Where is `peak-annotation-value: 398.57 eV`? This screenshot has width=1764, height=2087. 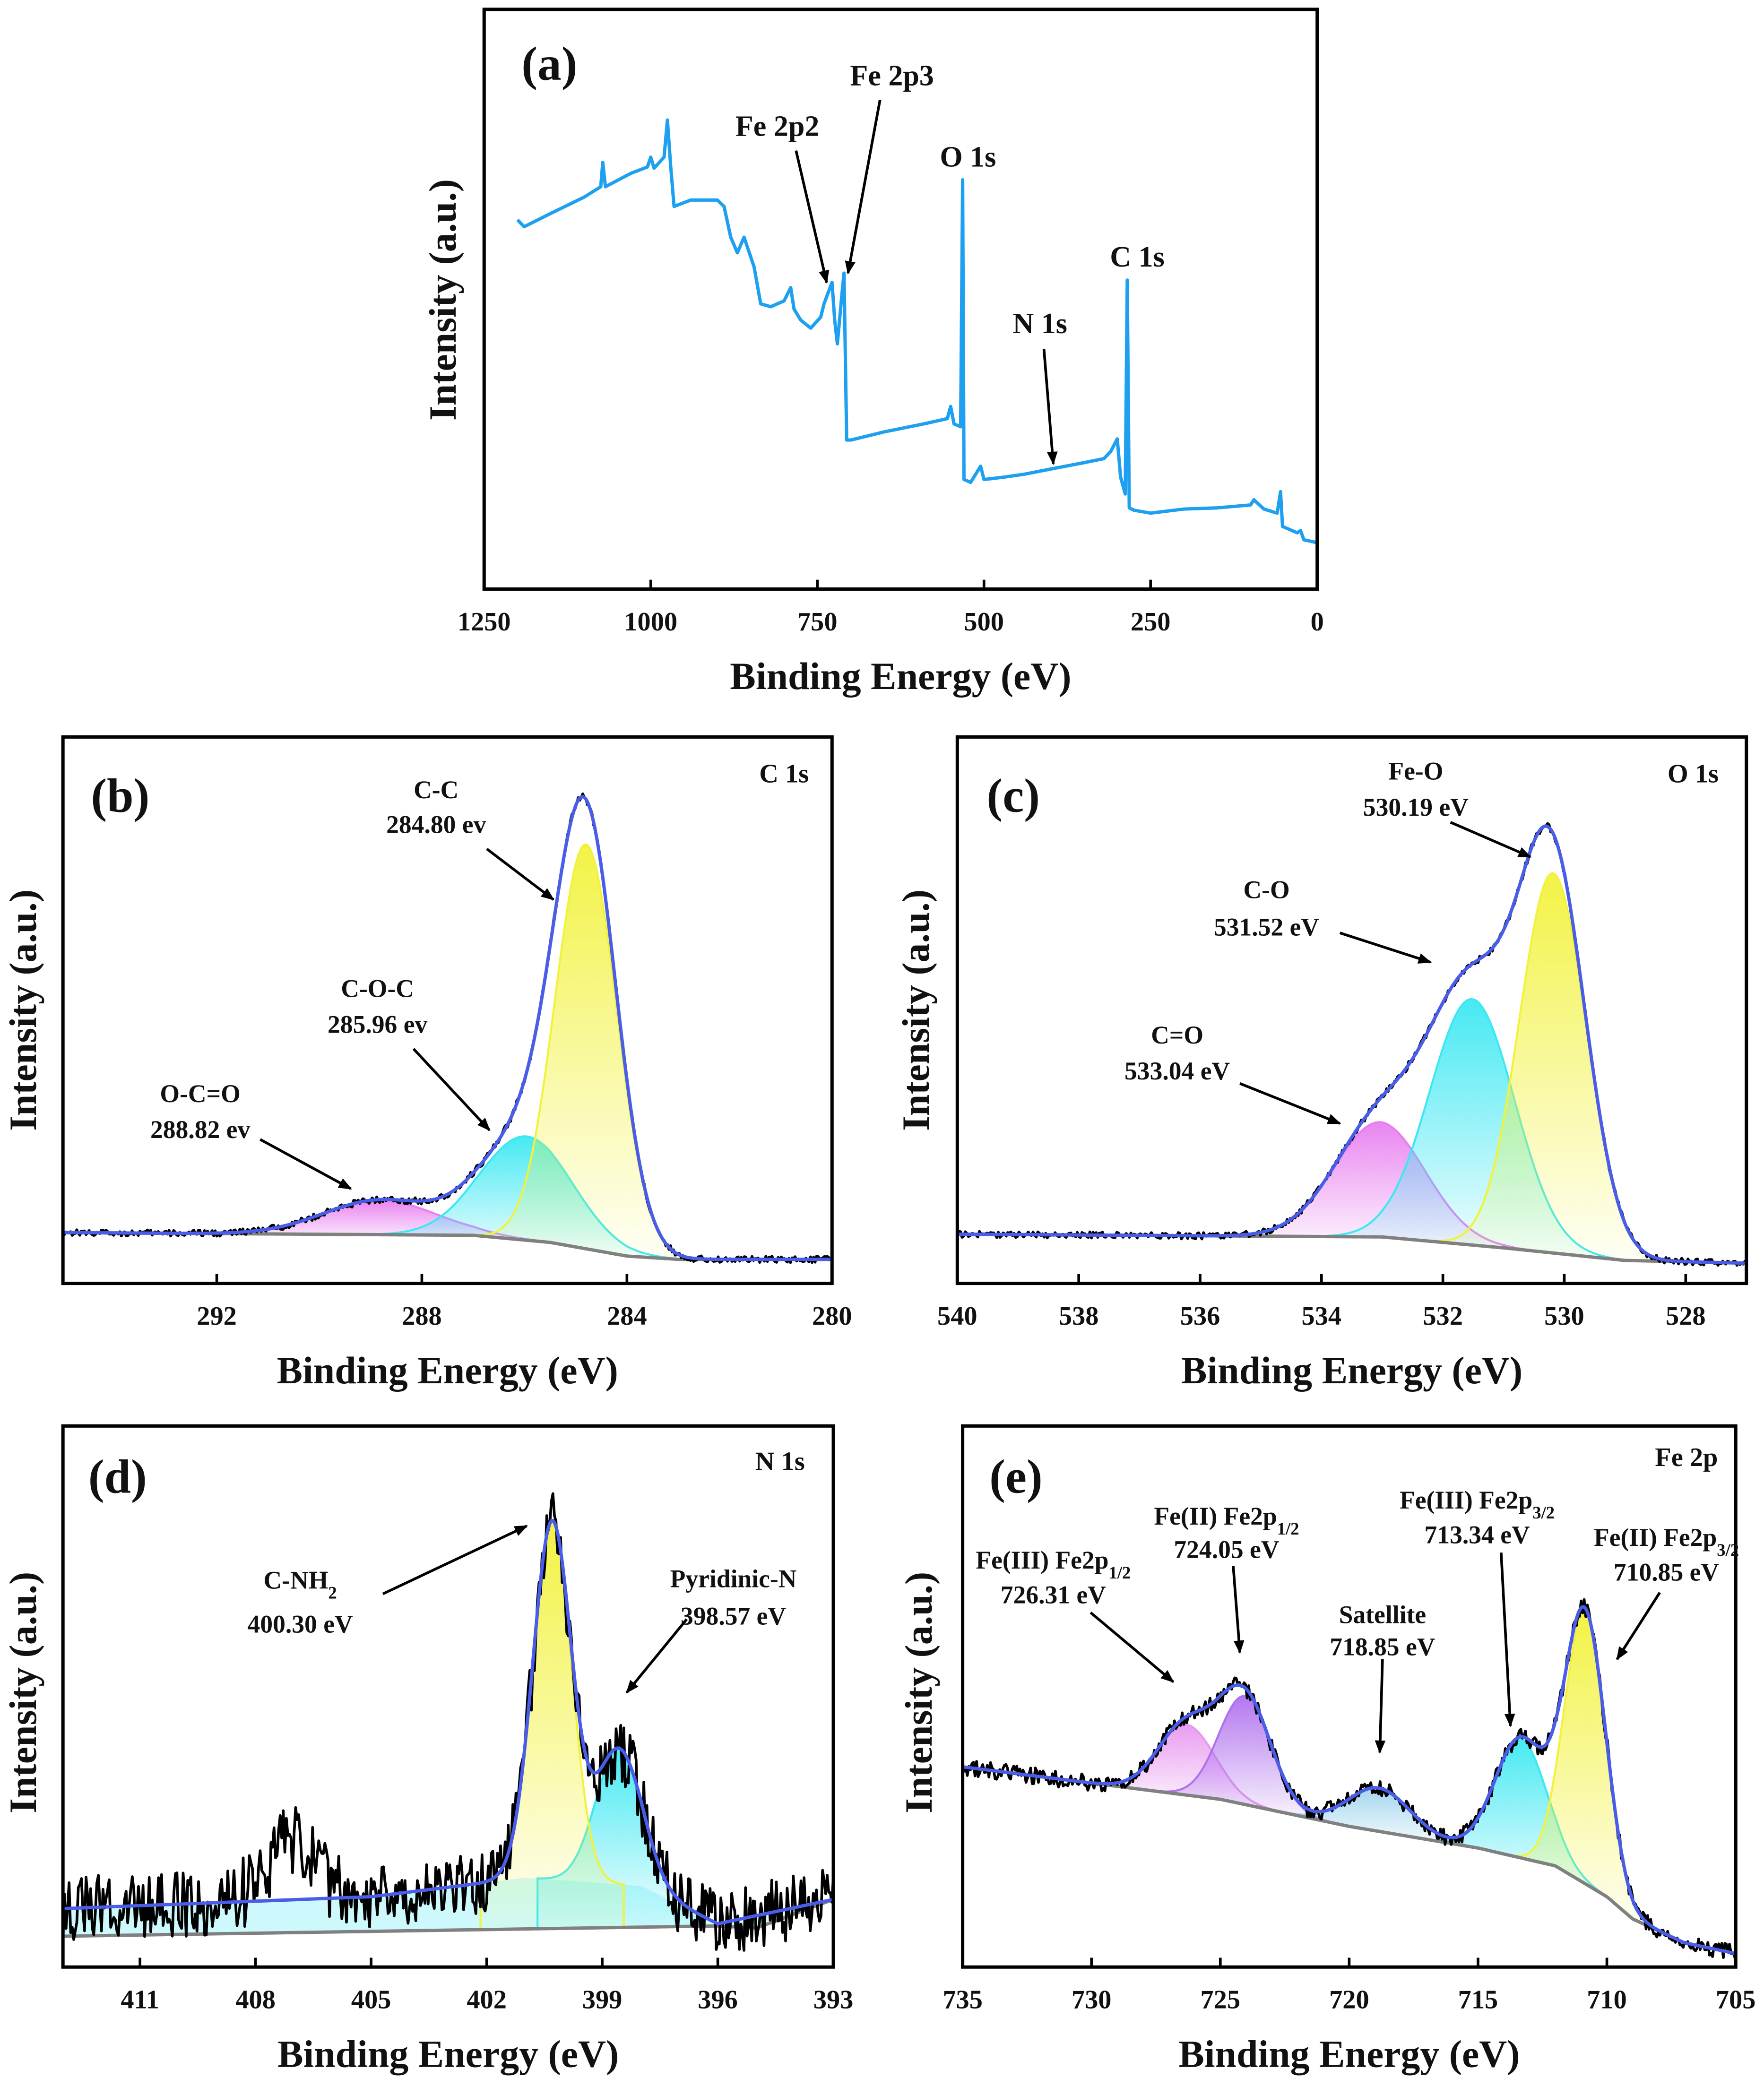
peak-annotation-value: 398.57 eV is located at coordinates (733, 1616).